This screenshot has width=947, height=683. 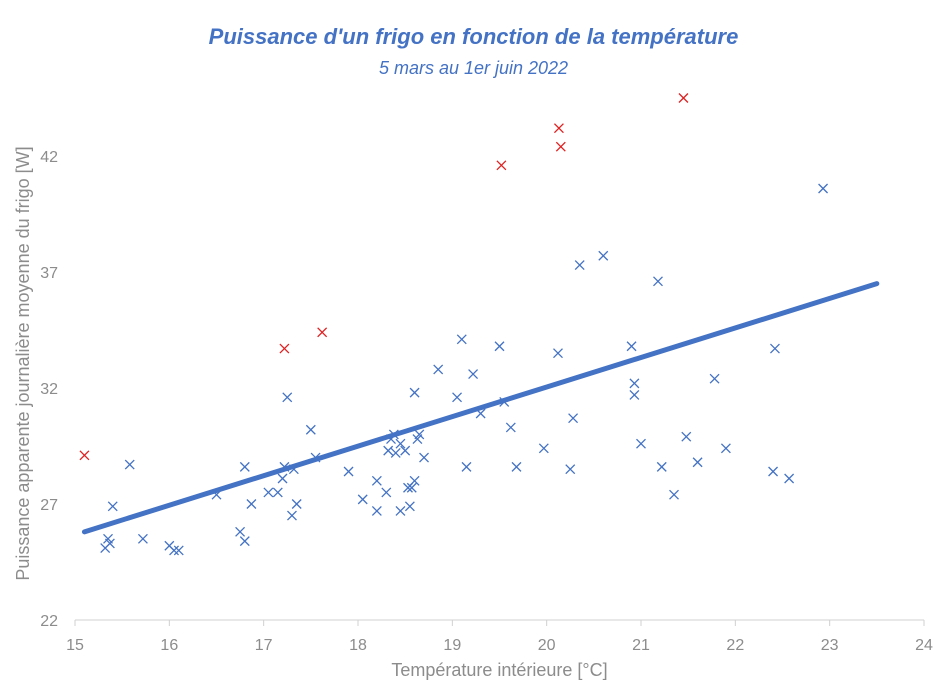 I want to click on x-tick-label: 19, so click(x=452, y=645).